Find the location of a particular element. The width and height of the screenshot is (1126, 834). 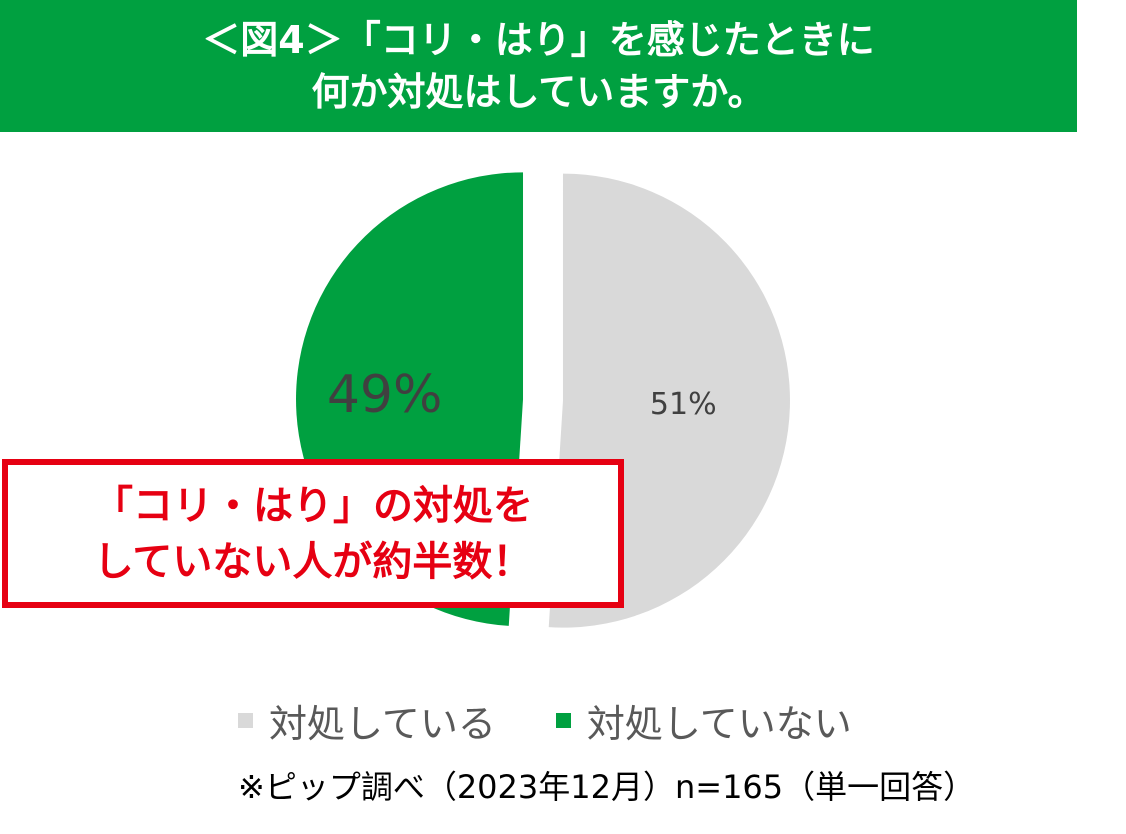

legend-swatch-not-treating is located at coordinates (563, 720).